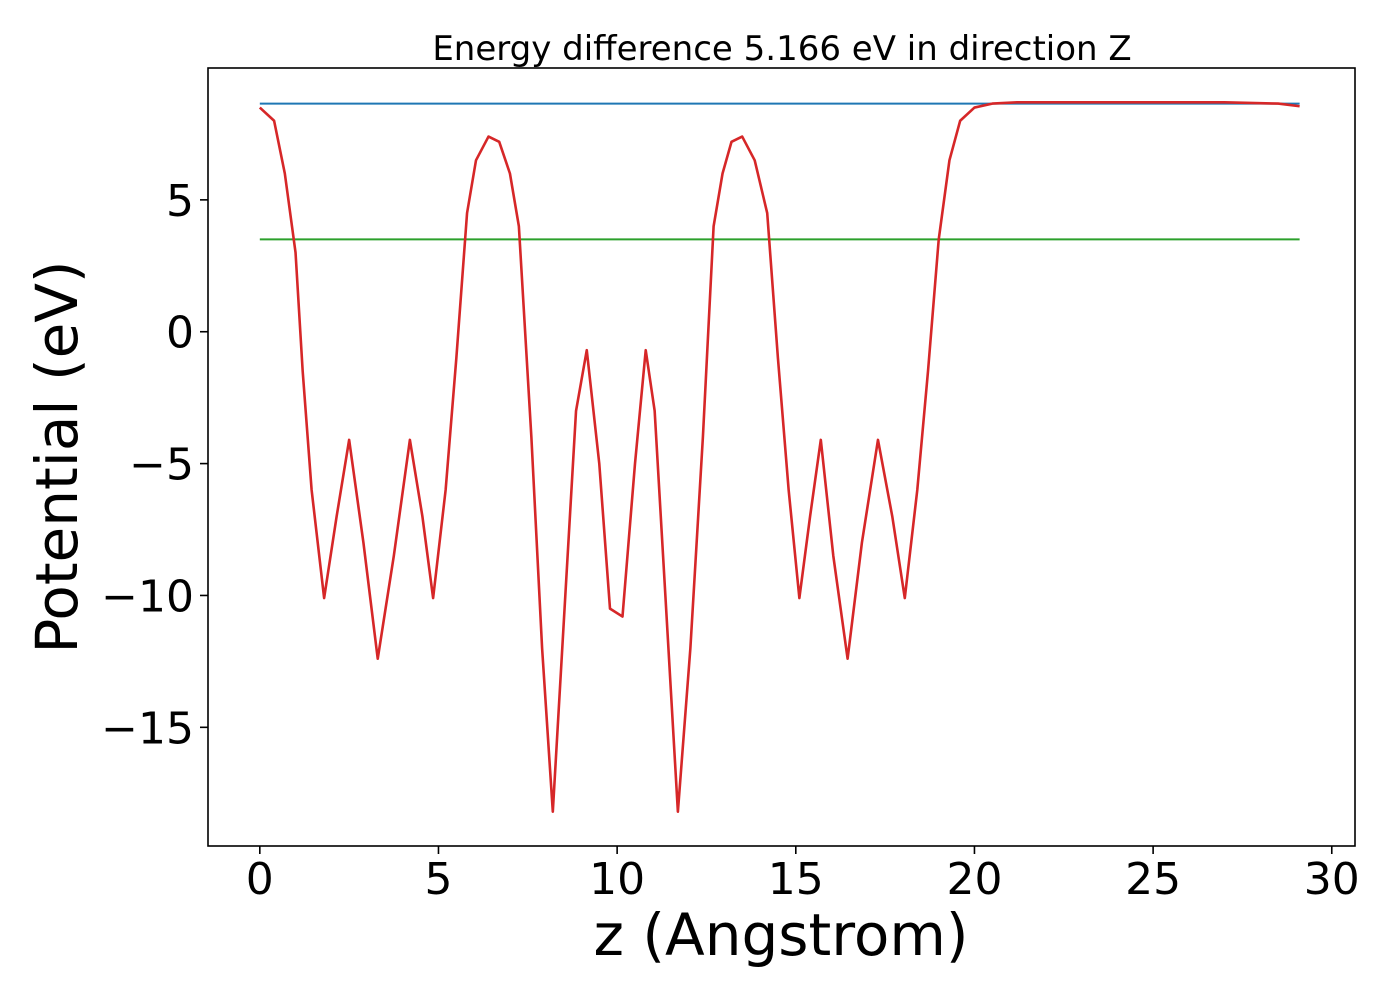 This screenshot has height=1000, width=1400. Describe the element at coordinates (617, 879) in the screenshot. I see `x-tick-label: 10` at that location.